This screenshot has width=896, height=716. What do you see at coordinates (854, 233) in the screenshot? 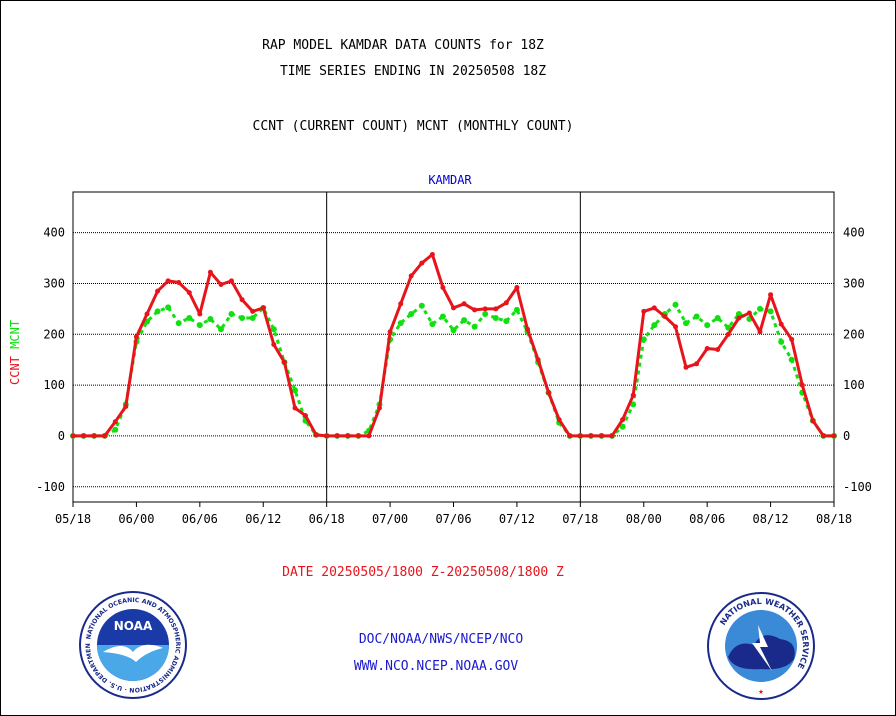
I see `y-tick-label-right: 400` at bounding box center [854, 233].